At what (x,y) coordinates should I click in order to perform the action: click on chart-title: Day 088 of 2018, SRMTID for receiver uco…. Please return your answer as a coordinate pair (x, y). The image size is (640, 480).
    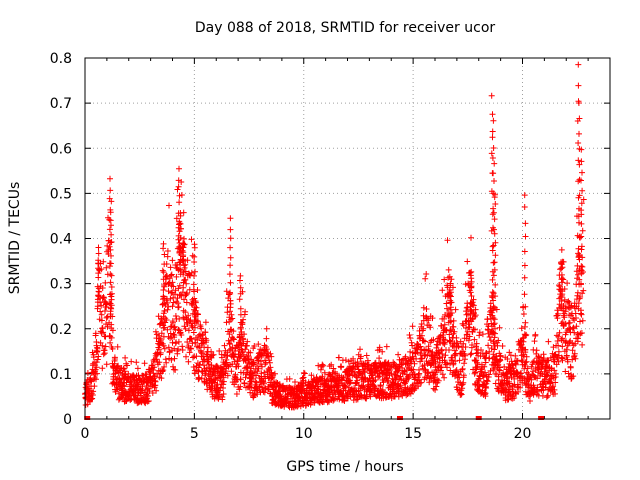
    Looking at the image, I should click on (345, 28).